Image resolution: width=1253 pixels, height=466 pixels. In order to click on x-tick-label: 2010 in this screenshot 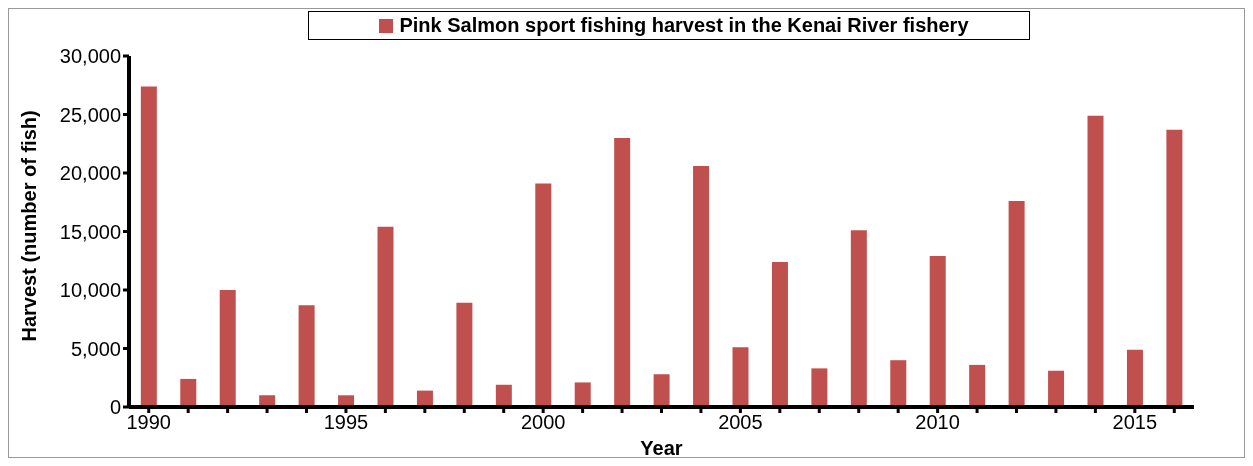, I will do `click(937, 422)`.